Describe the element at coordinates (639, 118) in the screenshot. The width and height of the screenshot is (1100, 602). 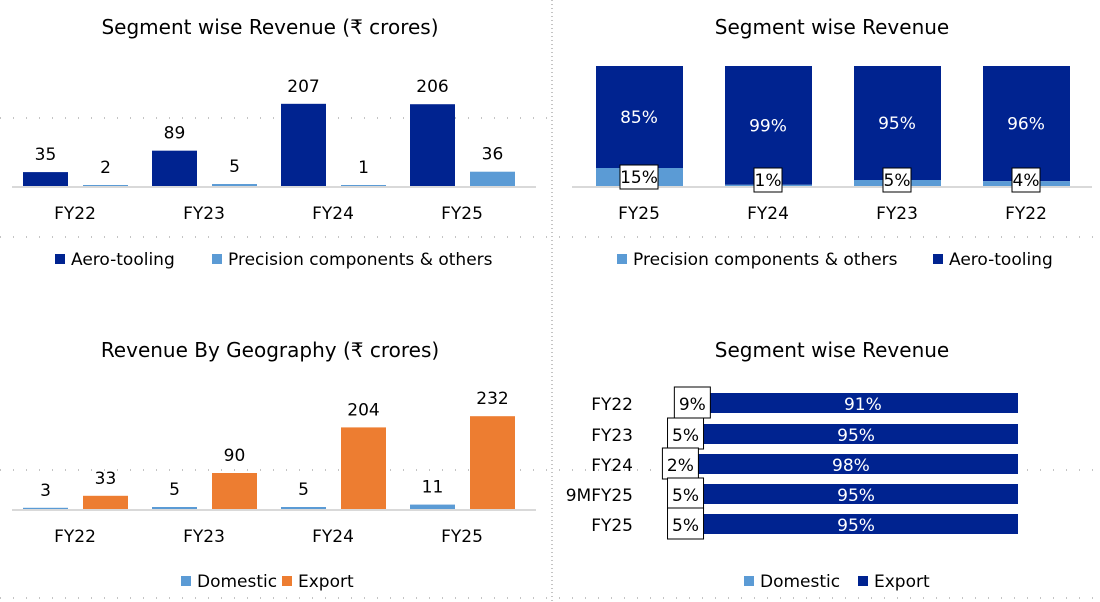
I see `data-label: 85%` at that location.